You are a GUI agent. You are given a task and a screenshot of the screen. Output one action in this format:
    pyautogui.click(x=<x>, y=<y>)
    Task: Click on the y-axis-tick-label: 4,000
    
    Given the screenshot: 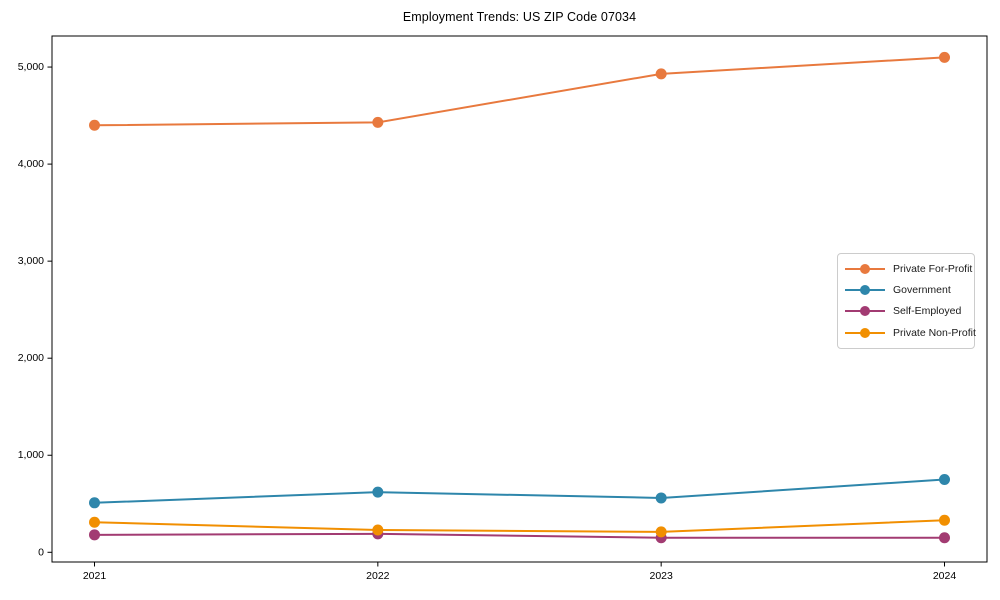 What is the action you would take?
    pyautogui.click(x=31, y=164)
    